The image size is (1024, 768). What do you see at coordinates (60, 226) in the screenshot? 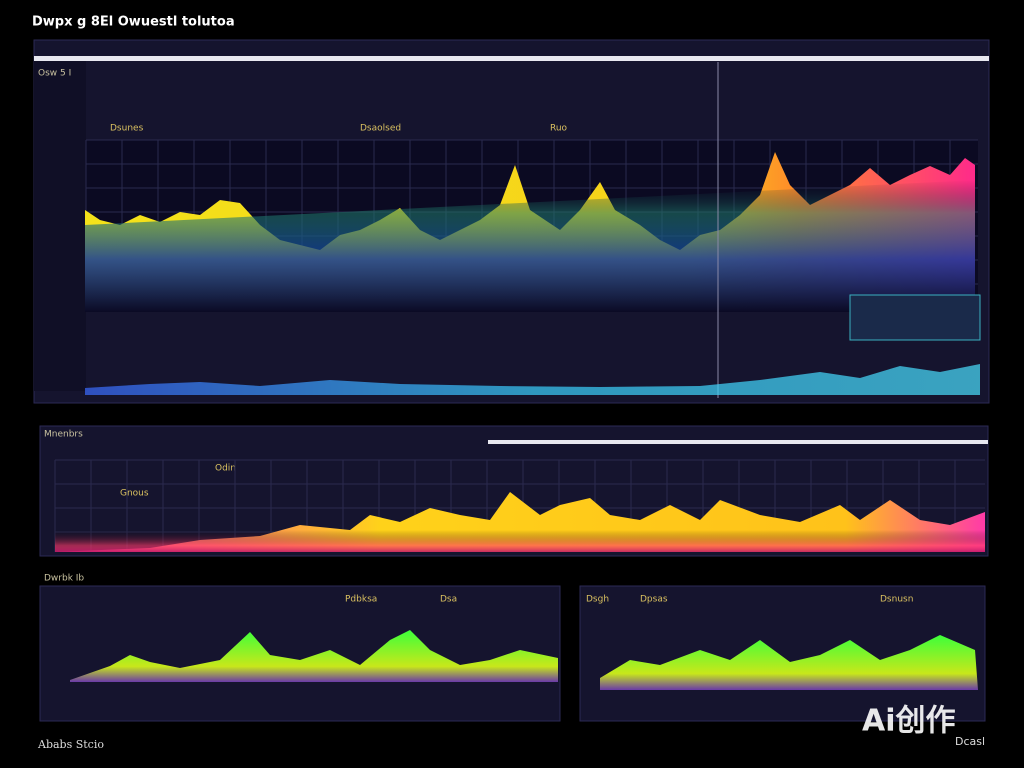
I see `sidebar` at bounding box center [60, 226].